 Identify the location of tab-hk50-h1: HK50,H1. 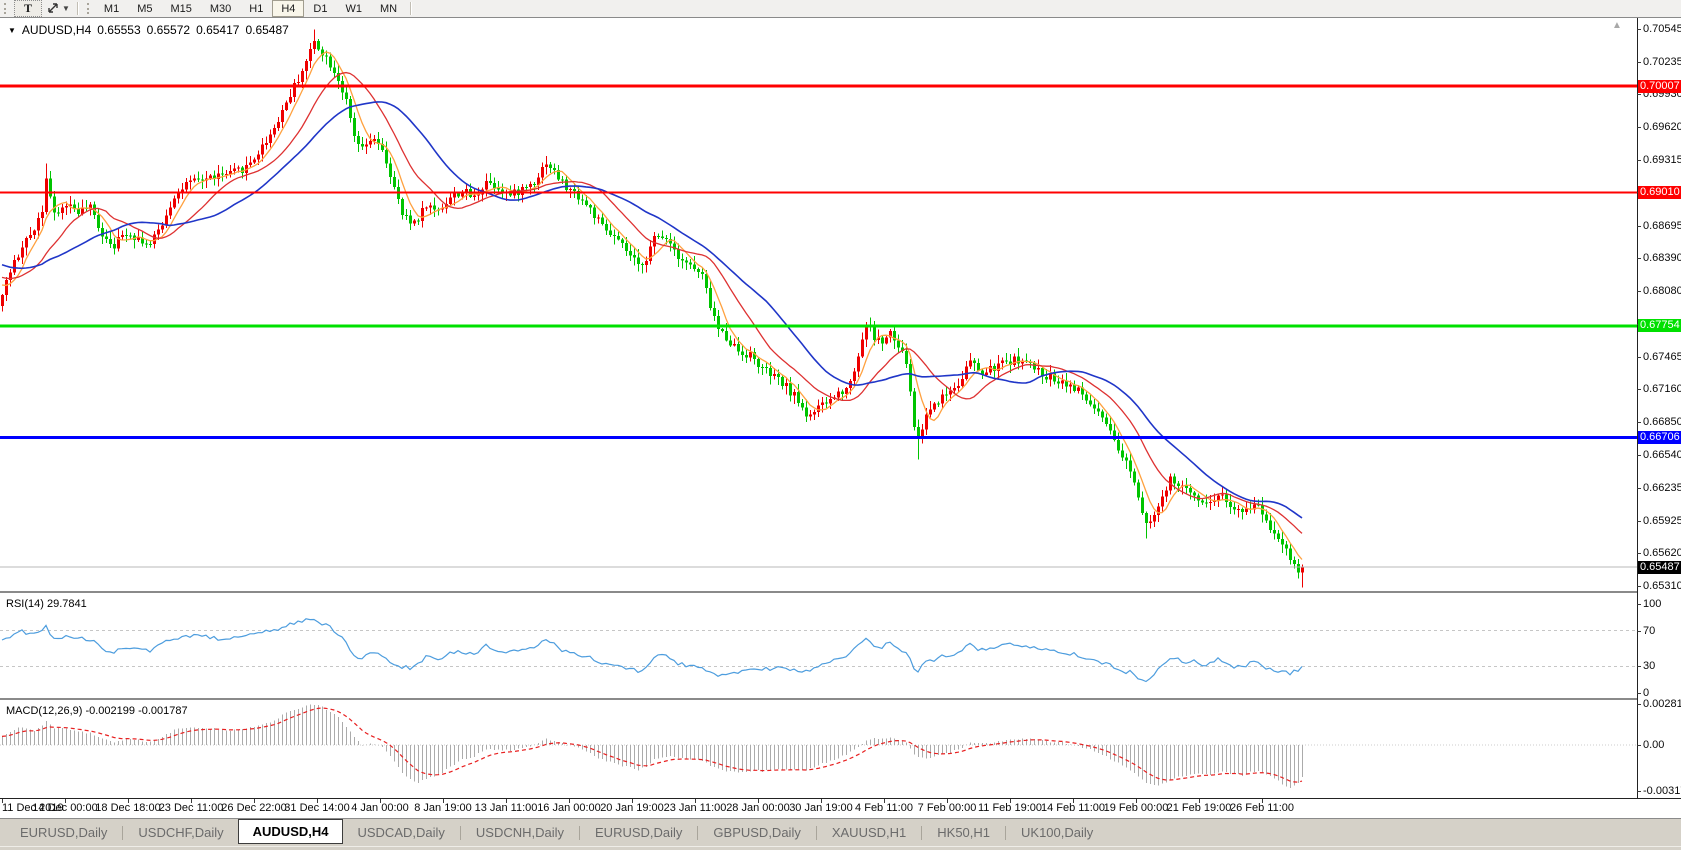
(964, 832).